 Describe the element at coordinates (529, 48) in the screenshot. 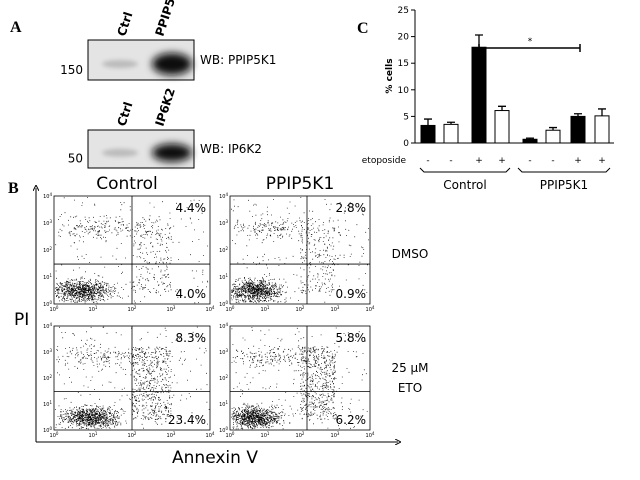

I see `significance-line` at that location.